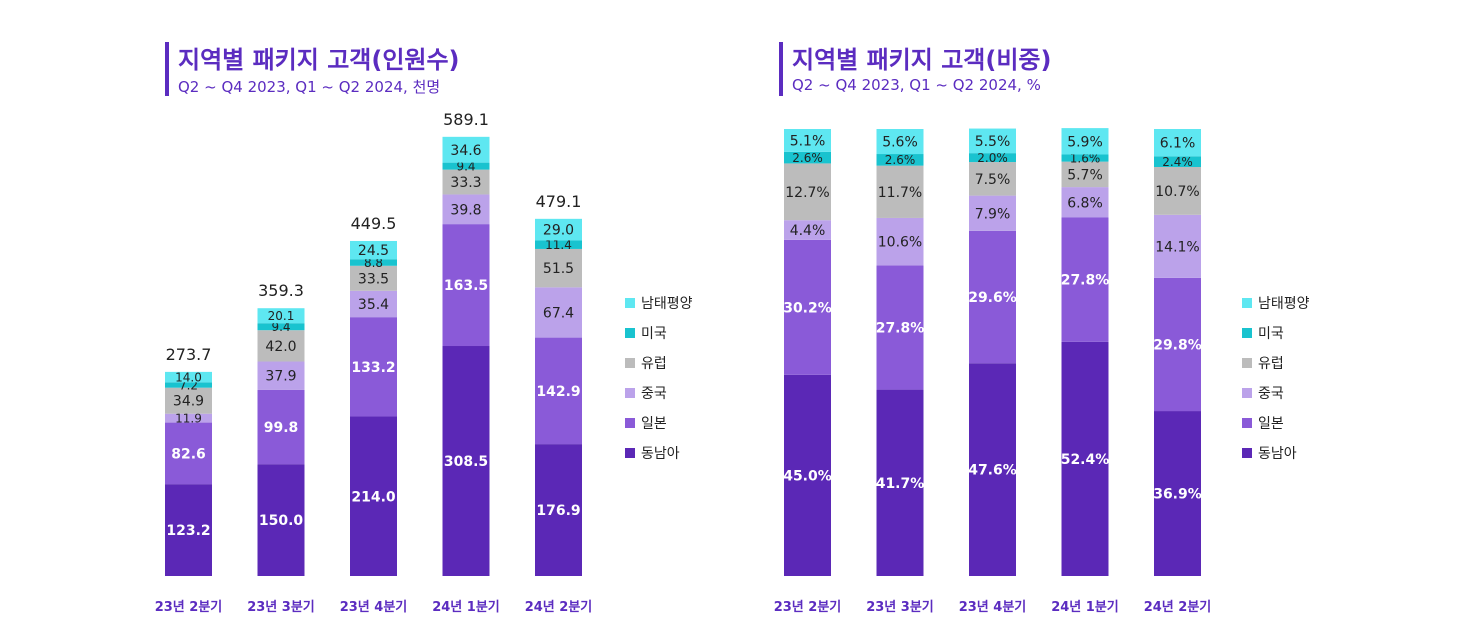 This screenshot has width=1458, height=641. What do you see at coordinates (374, 607) in the screenshot?
I see `x-tick-label: 23년 4분기` at bounding box center [374, 607].